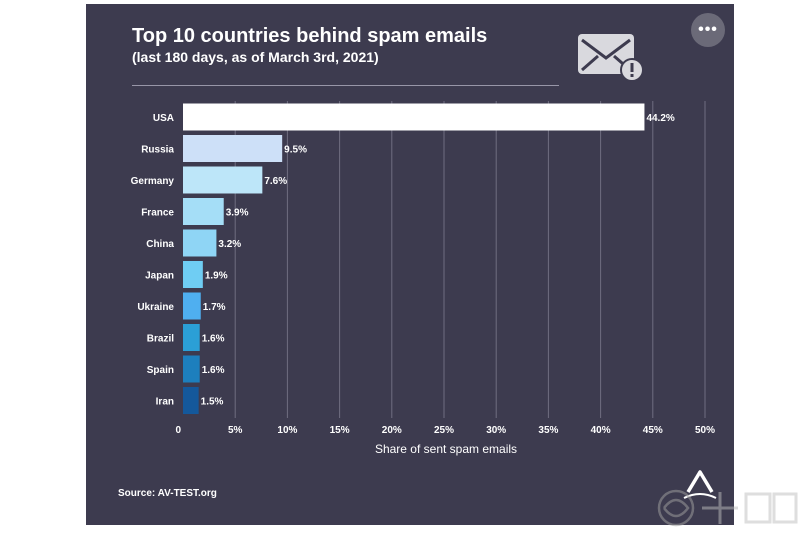 Image resolution: width=800 pixels, height=537 pixels. I want to click on x-tick-label: 25%, so click(444, 430).